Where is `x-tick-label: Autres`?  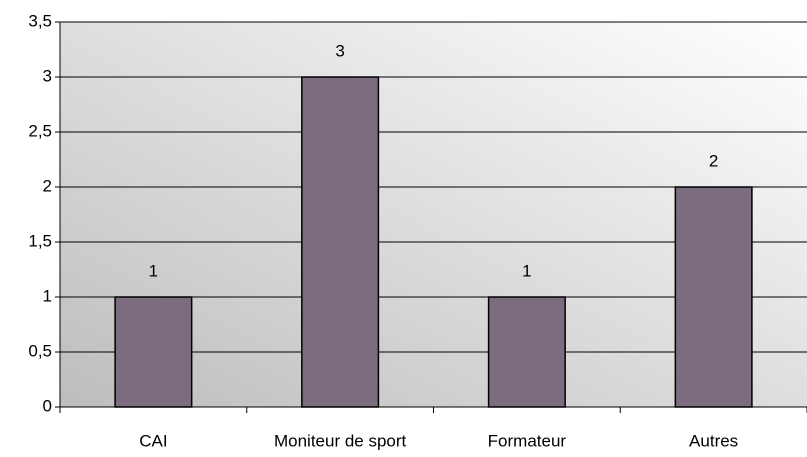
x-tick-label: Autres is located at coordinates (713, 440).